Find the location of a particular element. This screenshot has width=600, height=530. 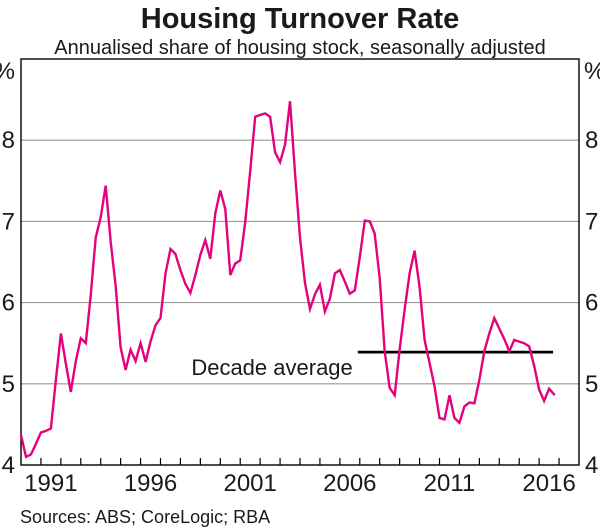

x-axis-label-1996: 1996 is located at coordinates (150, 483).